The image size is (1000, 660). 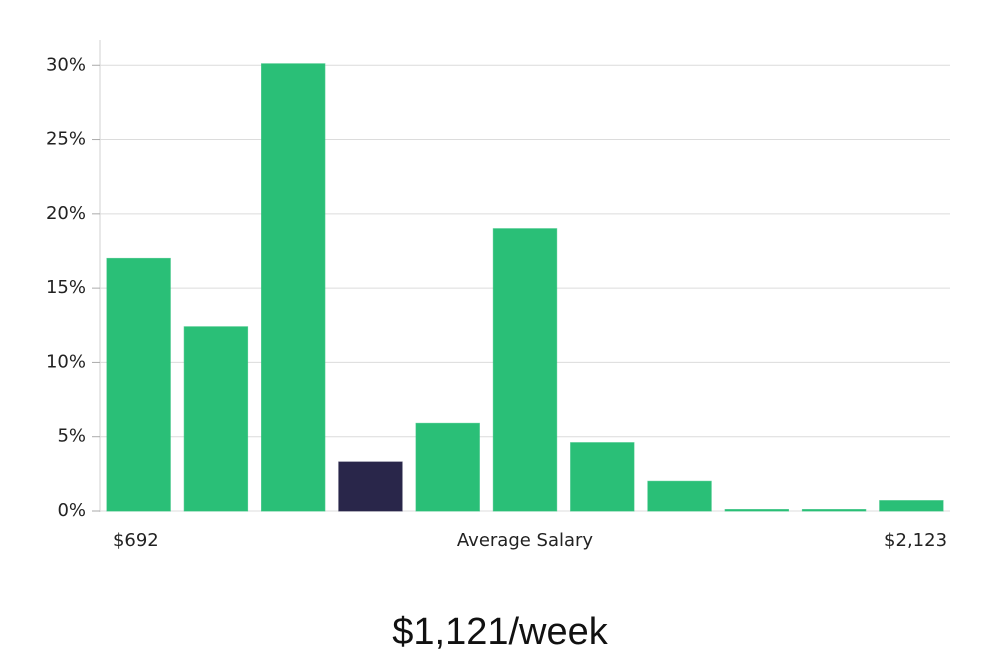 I want to click on y-tick-label: 30%, so click(x=66, y=64).